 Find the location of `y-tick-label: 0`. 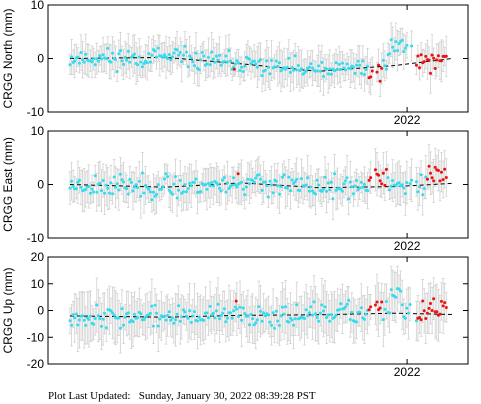

y-tick-label: 0 is located at coordinates (40, 59).